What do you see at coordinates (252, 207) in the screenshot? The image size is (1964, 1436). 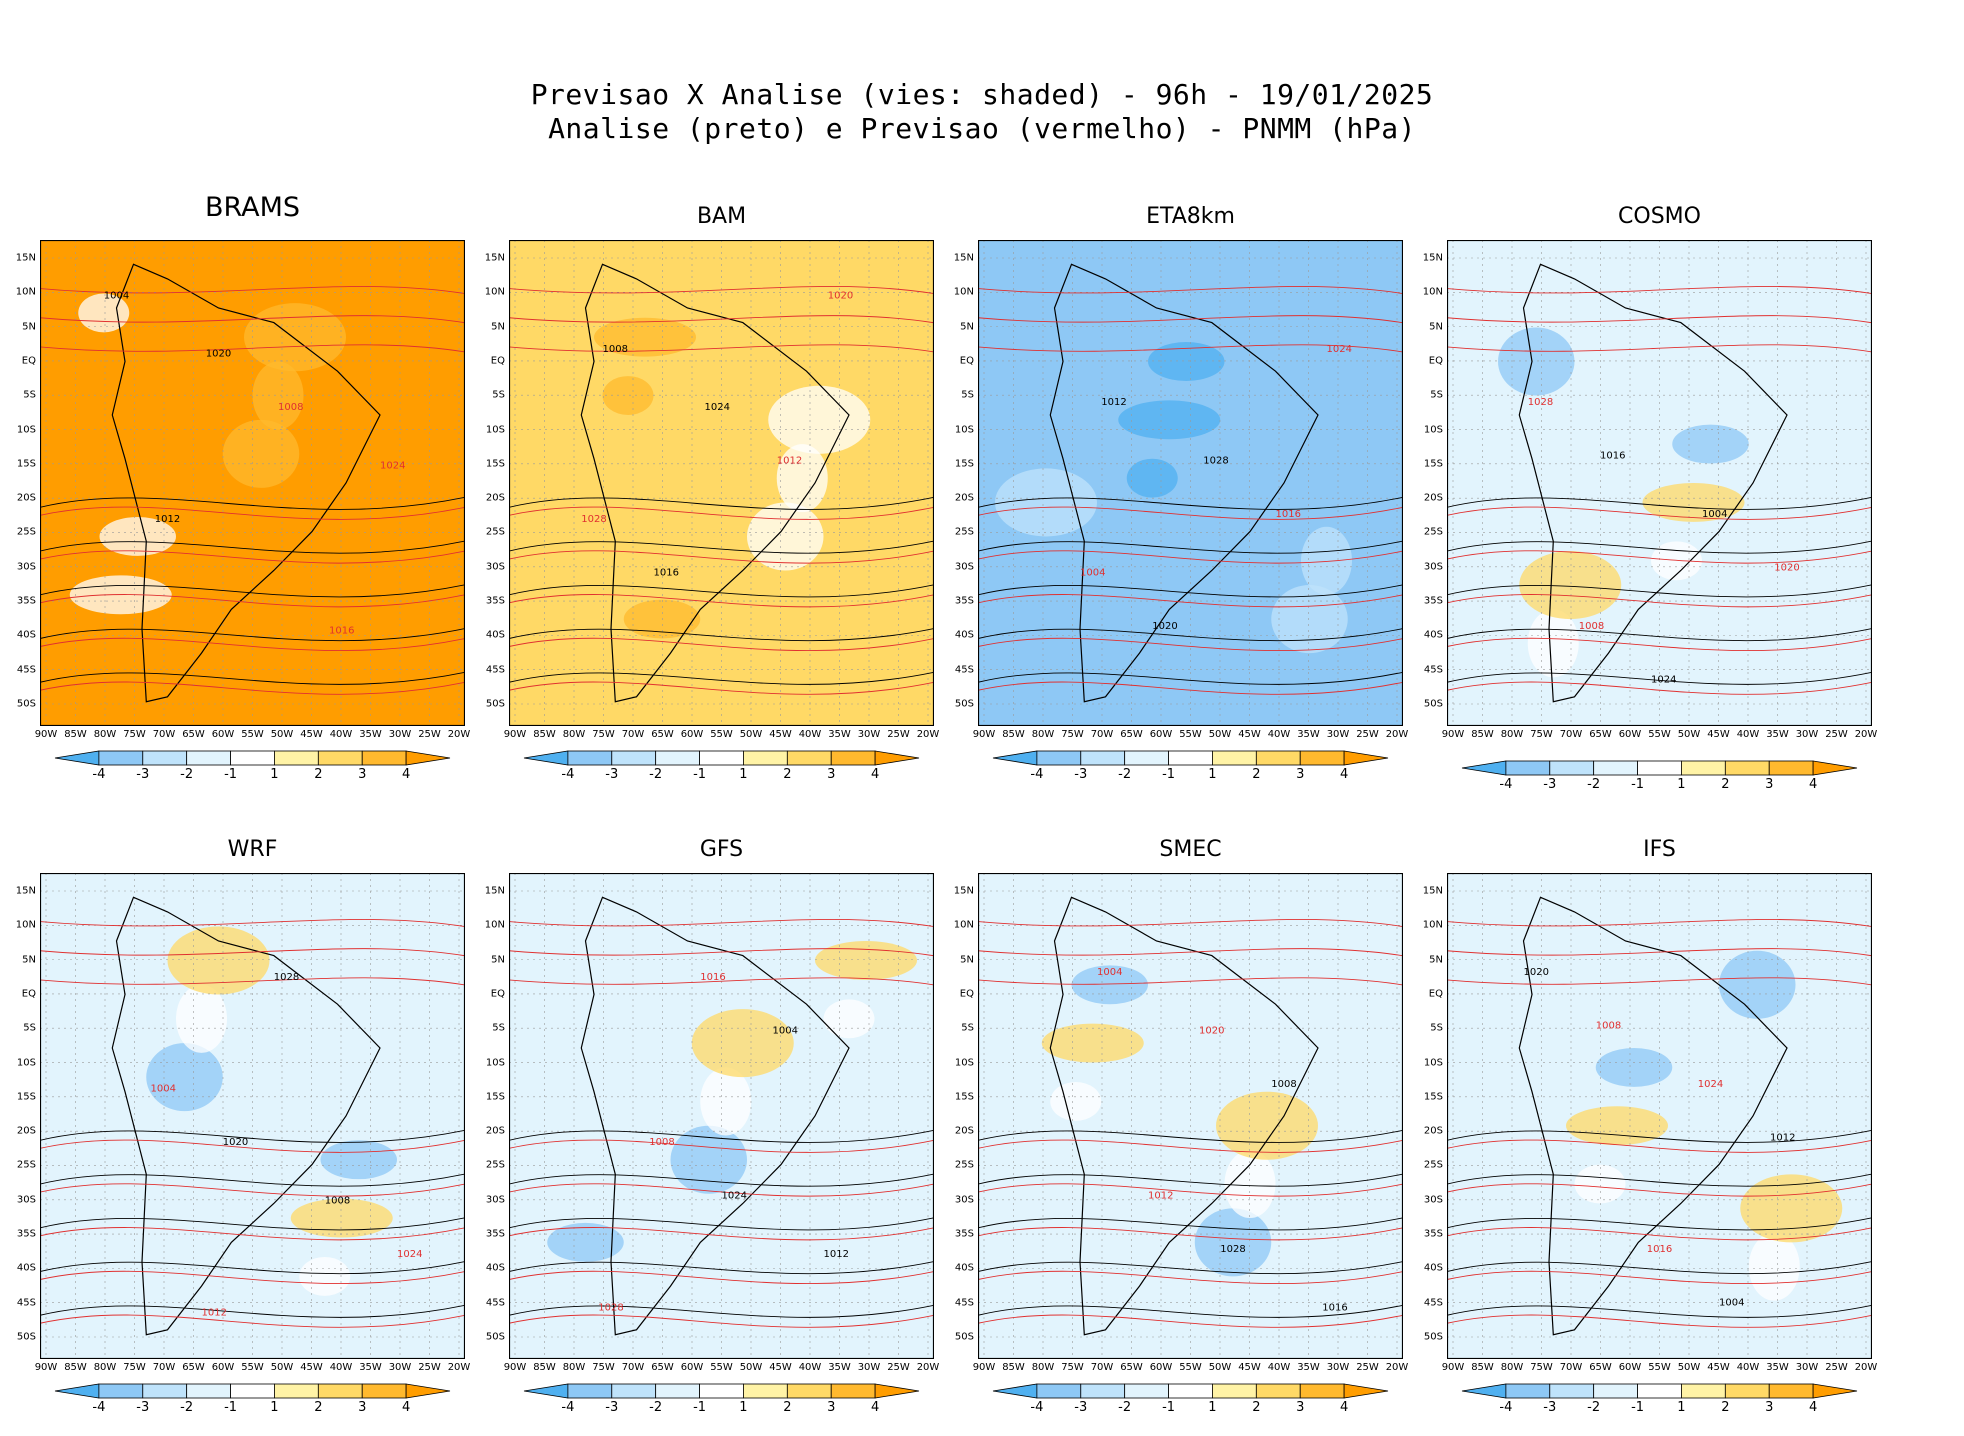 I see `panel-title-brams: BRAMS` at bounding box center [252, 207].